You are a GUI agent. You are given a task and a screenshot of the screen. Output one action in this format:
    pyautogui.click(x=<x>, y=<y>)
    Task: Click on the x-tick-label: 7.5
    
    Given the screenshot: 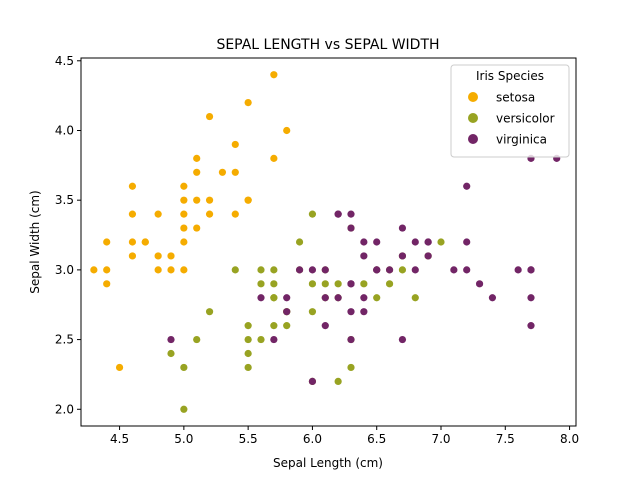 What is the action you would take?
    pyautogui.click(x=505, y=439)
    